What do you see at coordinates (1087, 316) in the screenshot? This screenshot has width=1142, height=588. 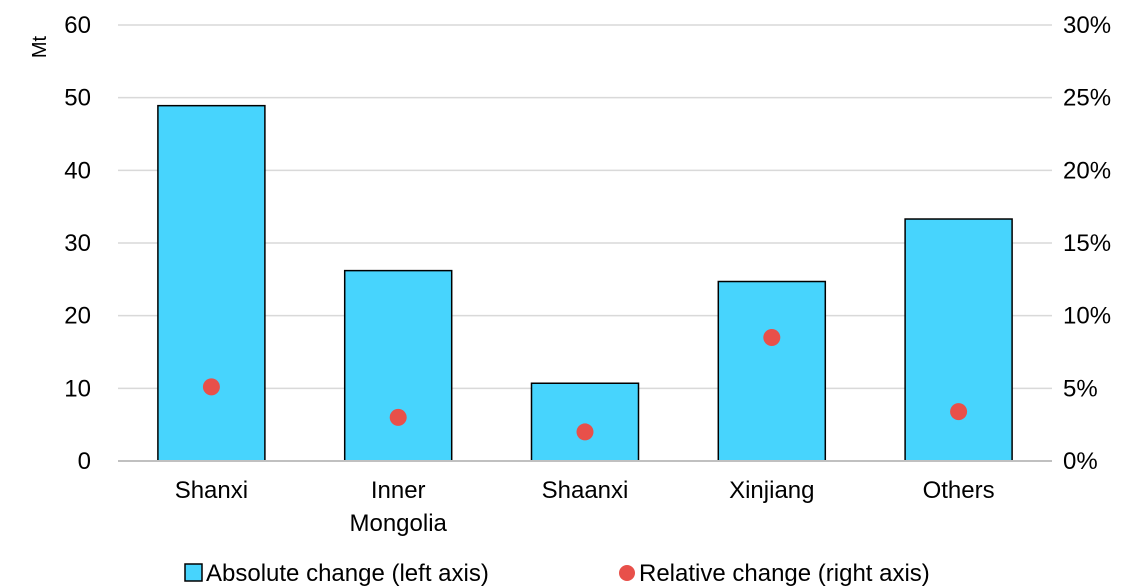 I see `right-tick-label: 10%` at bounding box center [1087, 316].